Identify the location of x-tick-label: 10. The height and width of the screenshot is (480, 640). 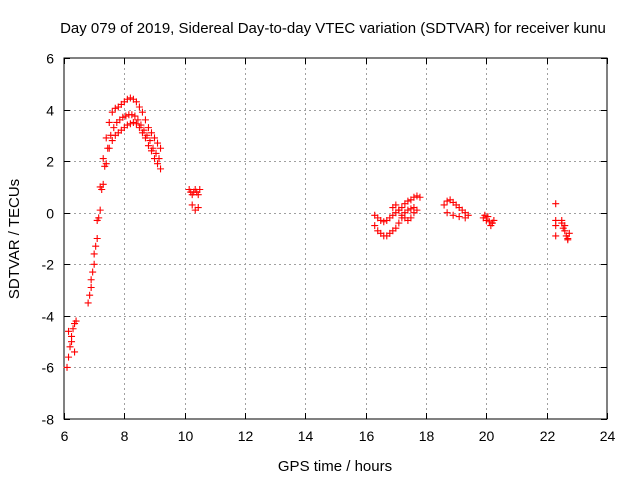
(186, 436).